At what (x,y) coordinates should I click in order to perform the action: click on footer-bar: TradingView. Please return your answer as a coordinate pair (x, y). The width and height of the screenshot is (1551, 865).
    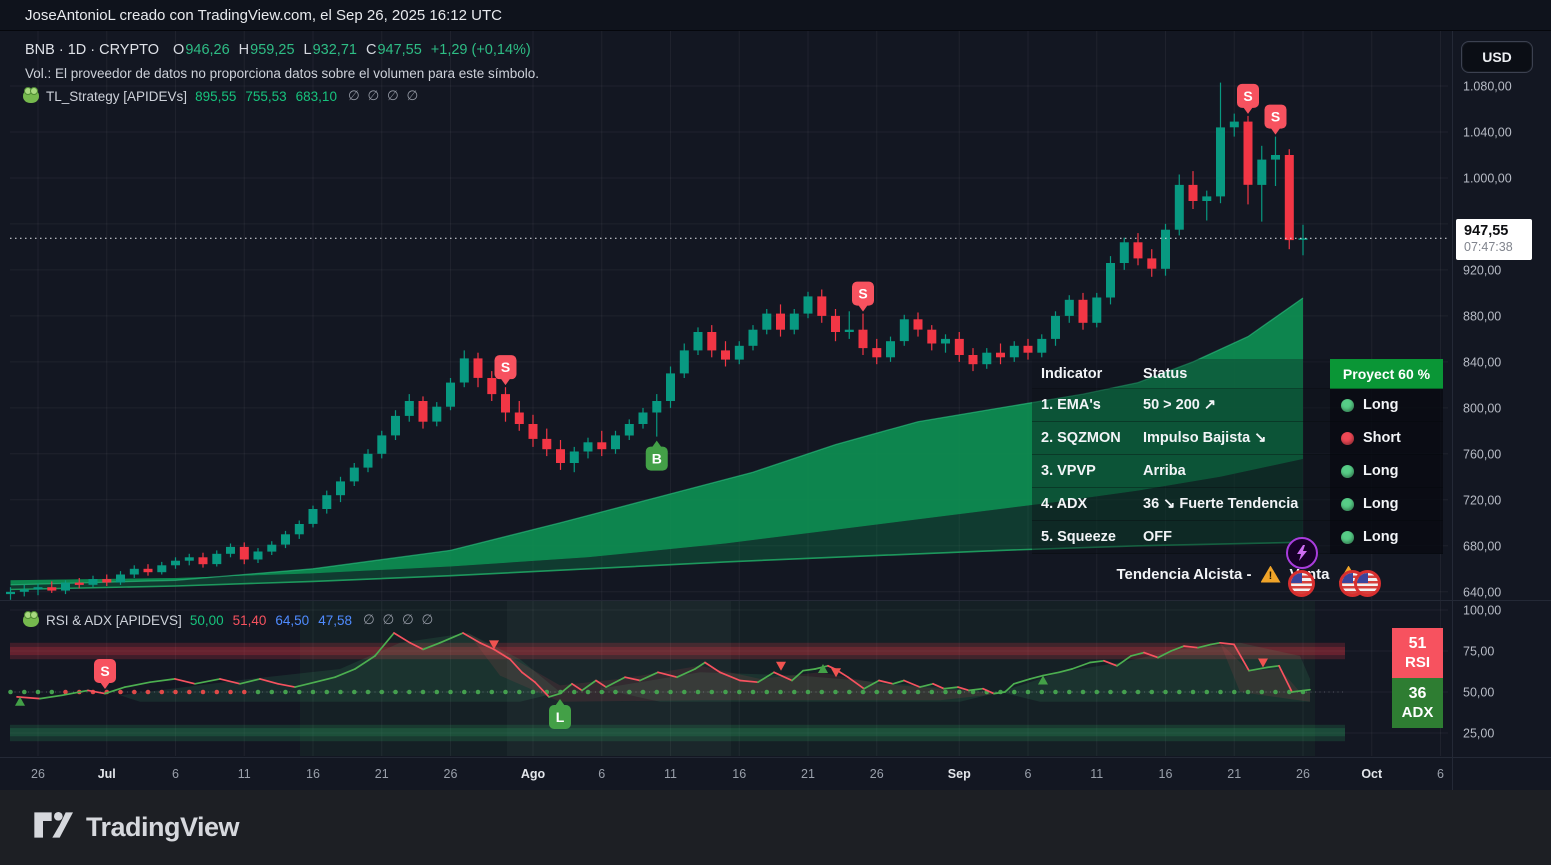
    Looking at the image, I should click on (775, 827).